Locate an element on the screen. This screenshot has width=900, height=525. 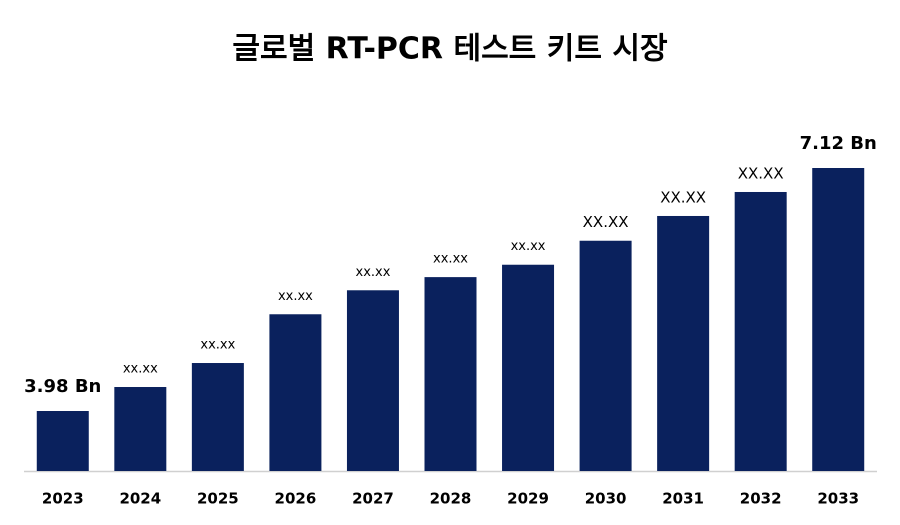
x-tick-label: 2025 is located at coordinates (218, 499).